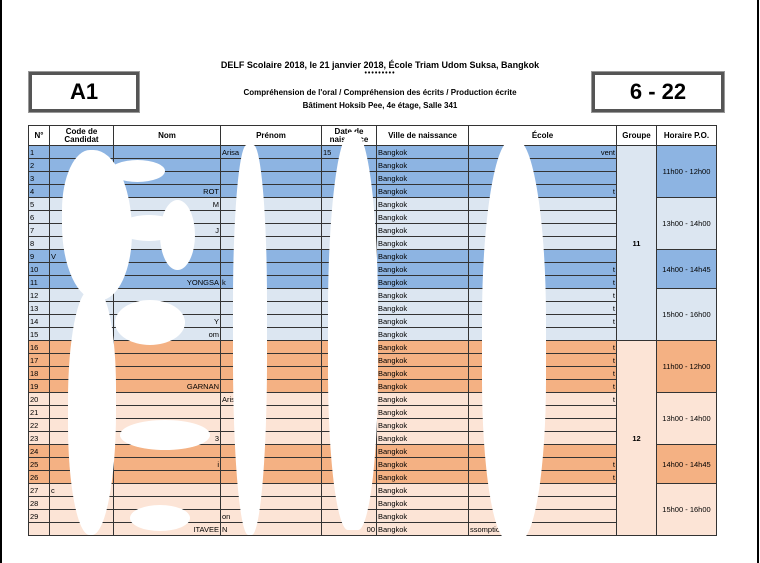 Image resolution: width=760 pixels, height=563 pixels. Describe the element at coordinates (39, 490) in the screenshot. I see `row-number: 27` at that location.